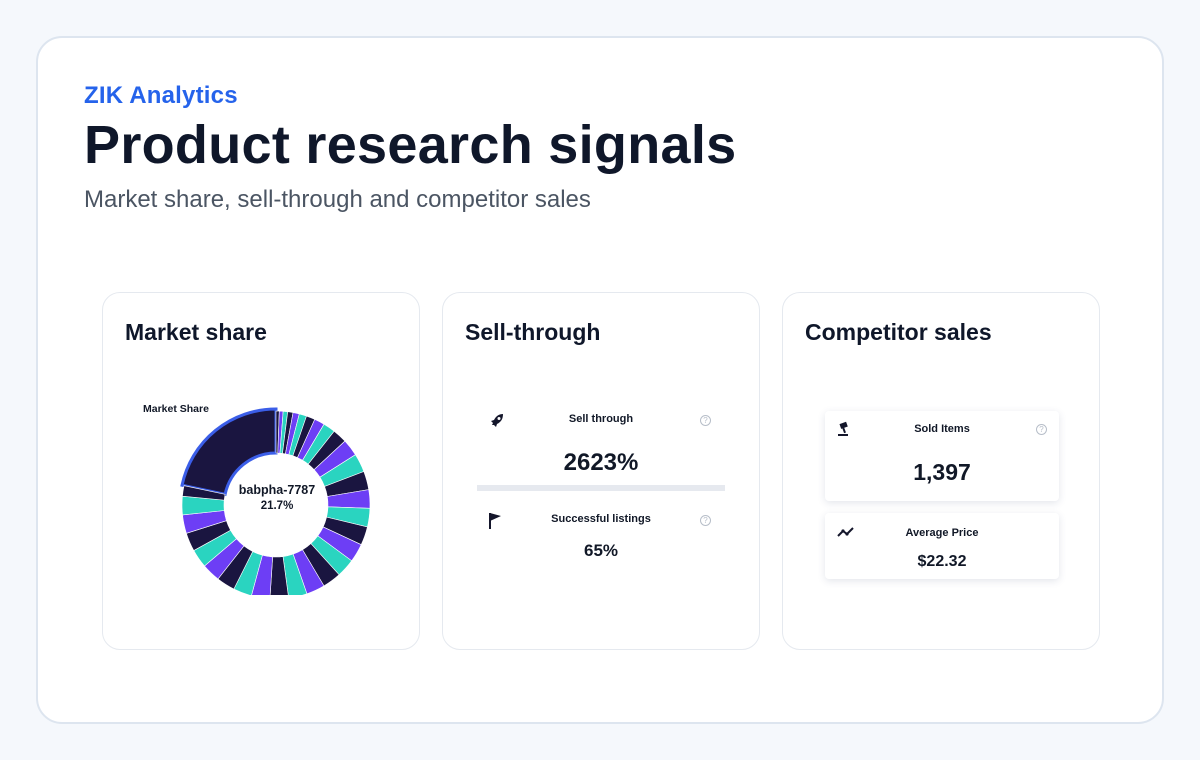 The width and height of the screenshot is (1200, 760). I want to click on brand-label: ZIK Analytics, so click(161, 95).